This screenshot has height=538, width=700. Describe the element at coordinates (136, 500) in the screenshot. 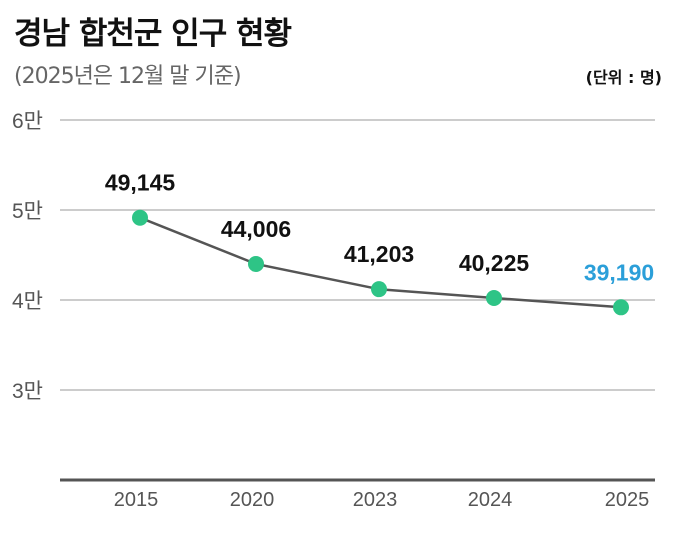

I see `x-tick-label: 2015` at that location.